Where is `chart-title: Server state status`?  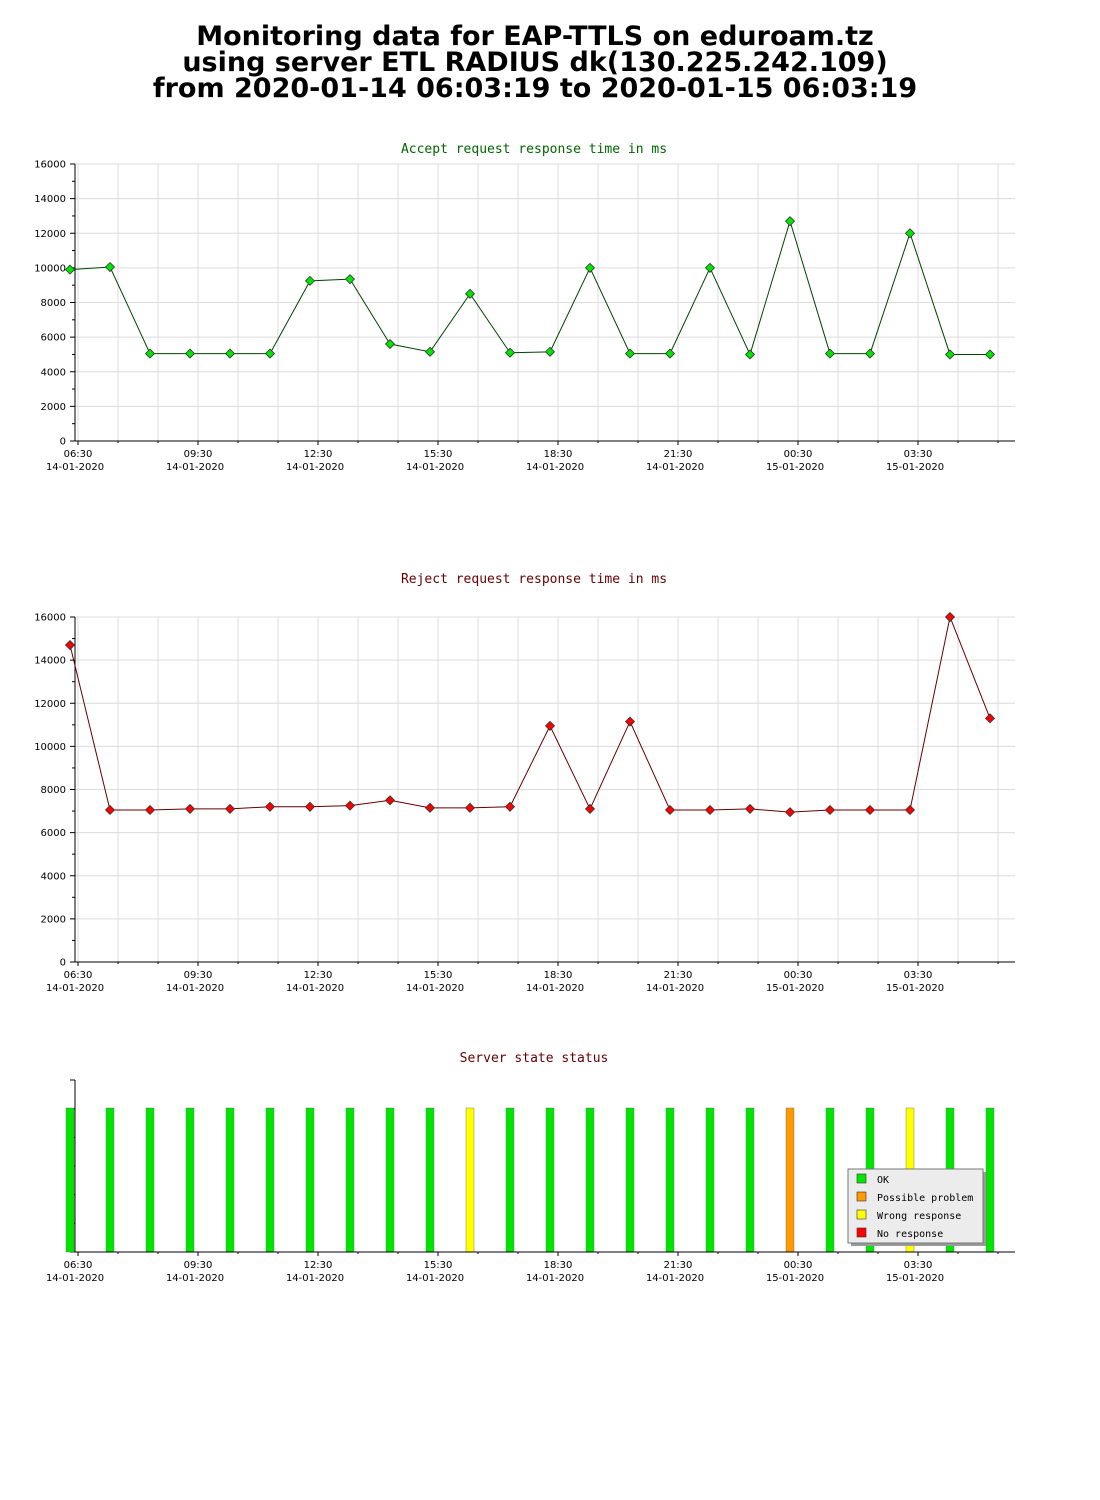
chart-title: Server state status is located at coordinates (534, 1058).